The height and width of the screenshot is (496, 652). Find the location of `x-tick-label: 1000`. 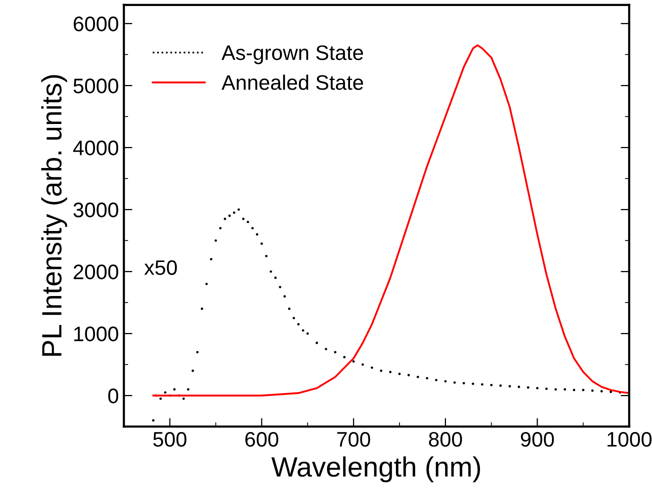

x-tick-label: 1000 is located at coordinates (630, 439).